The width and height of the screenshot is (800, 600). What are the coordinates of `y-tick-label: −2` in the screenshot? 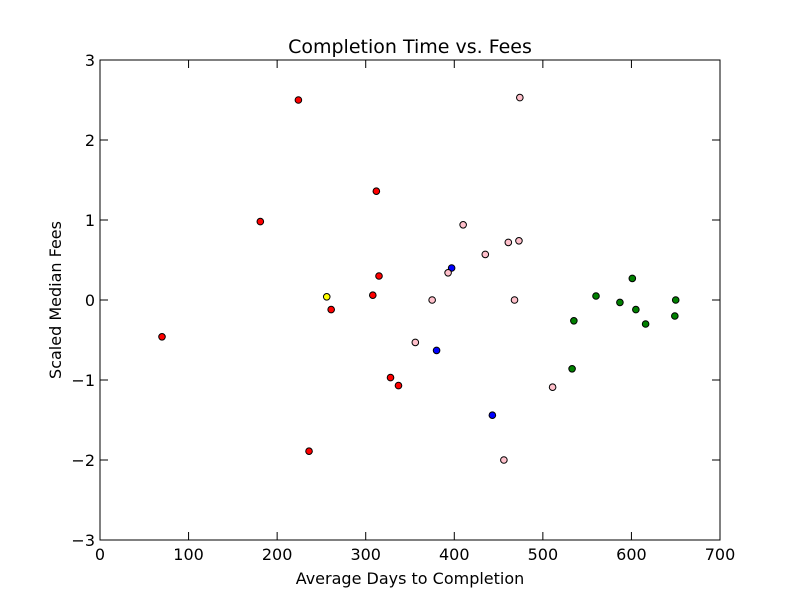 It's located at (83, 460).